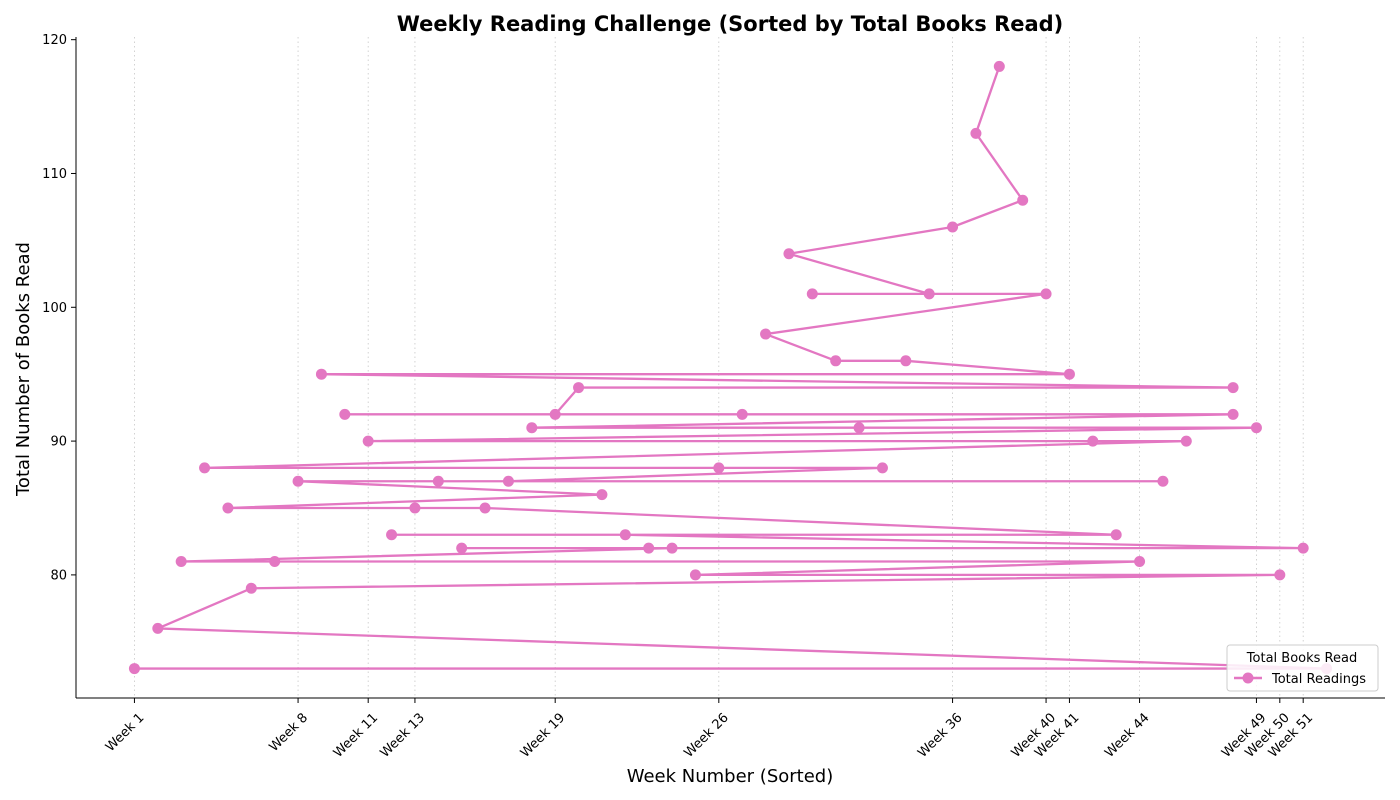 This screenshot has height=800, width=1400. I want to click on x-axis-label: Week Number (Sorted), so click(730, 776).